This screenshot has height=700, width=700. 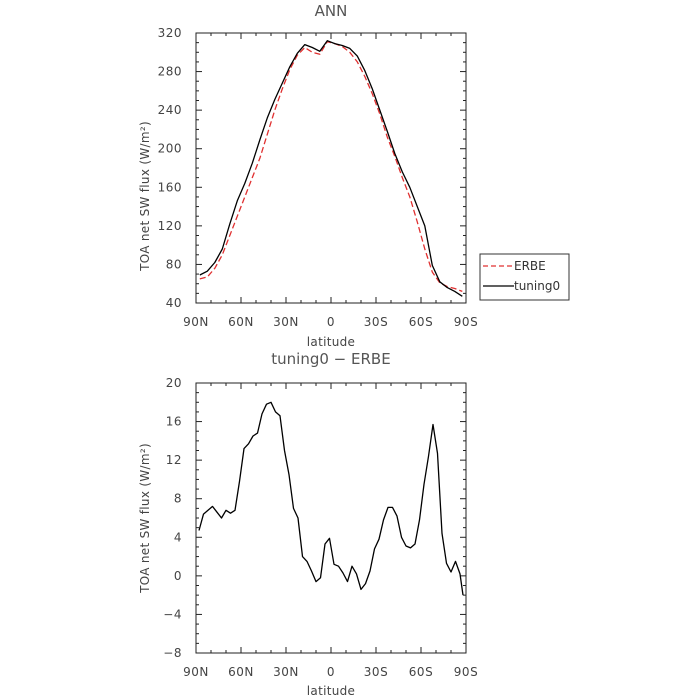 I want to click on top-ytick-label: 280, so click(x=170, y=72).